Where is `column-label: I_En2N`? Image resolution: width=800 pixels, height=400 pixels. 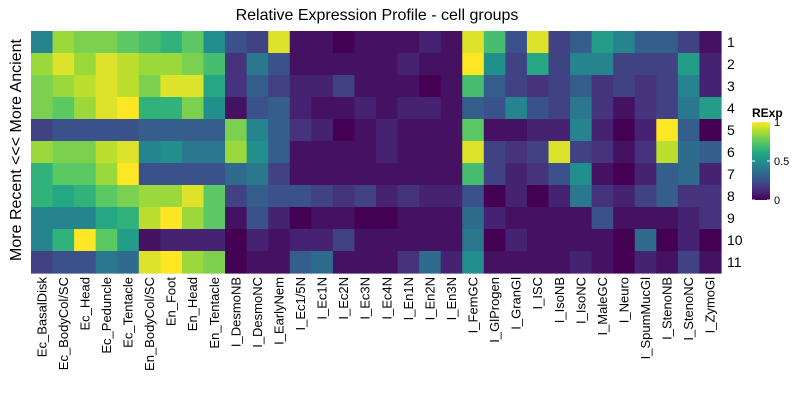
column-label: I_En2N is located at coordinates (429, 298).